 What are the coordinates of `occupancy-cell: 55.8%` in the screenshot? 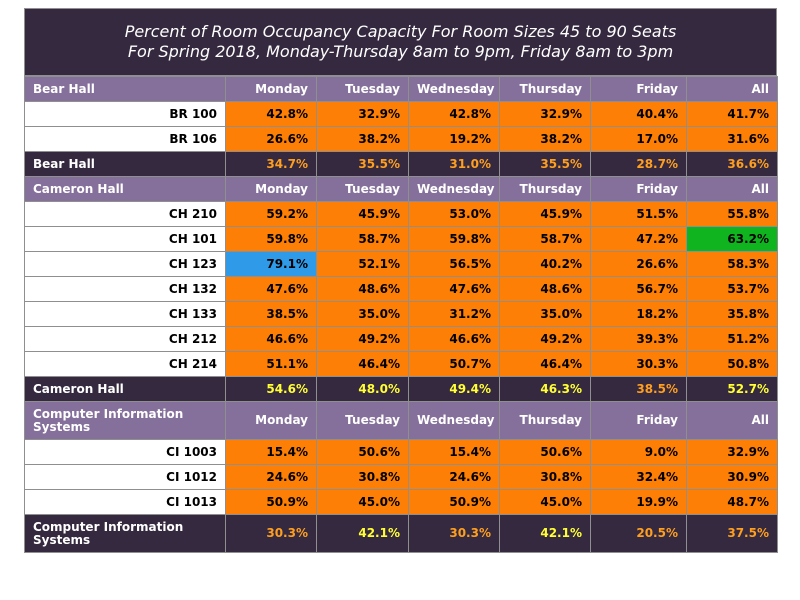 It's located at (732, 214).